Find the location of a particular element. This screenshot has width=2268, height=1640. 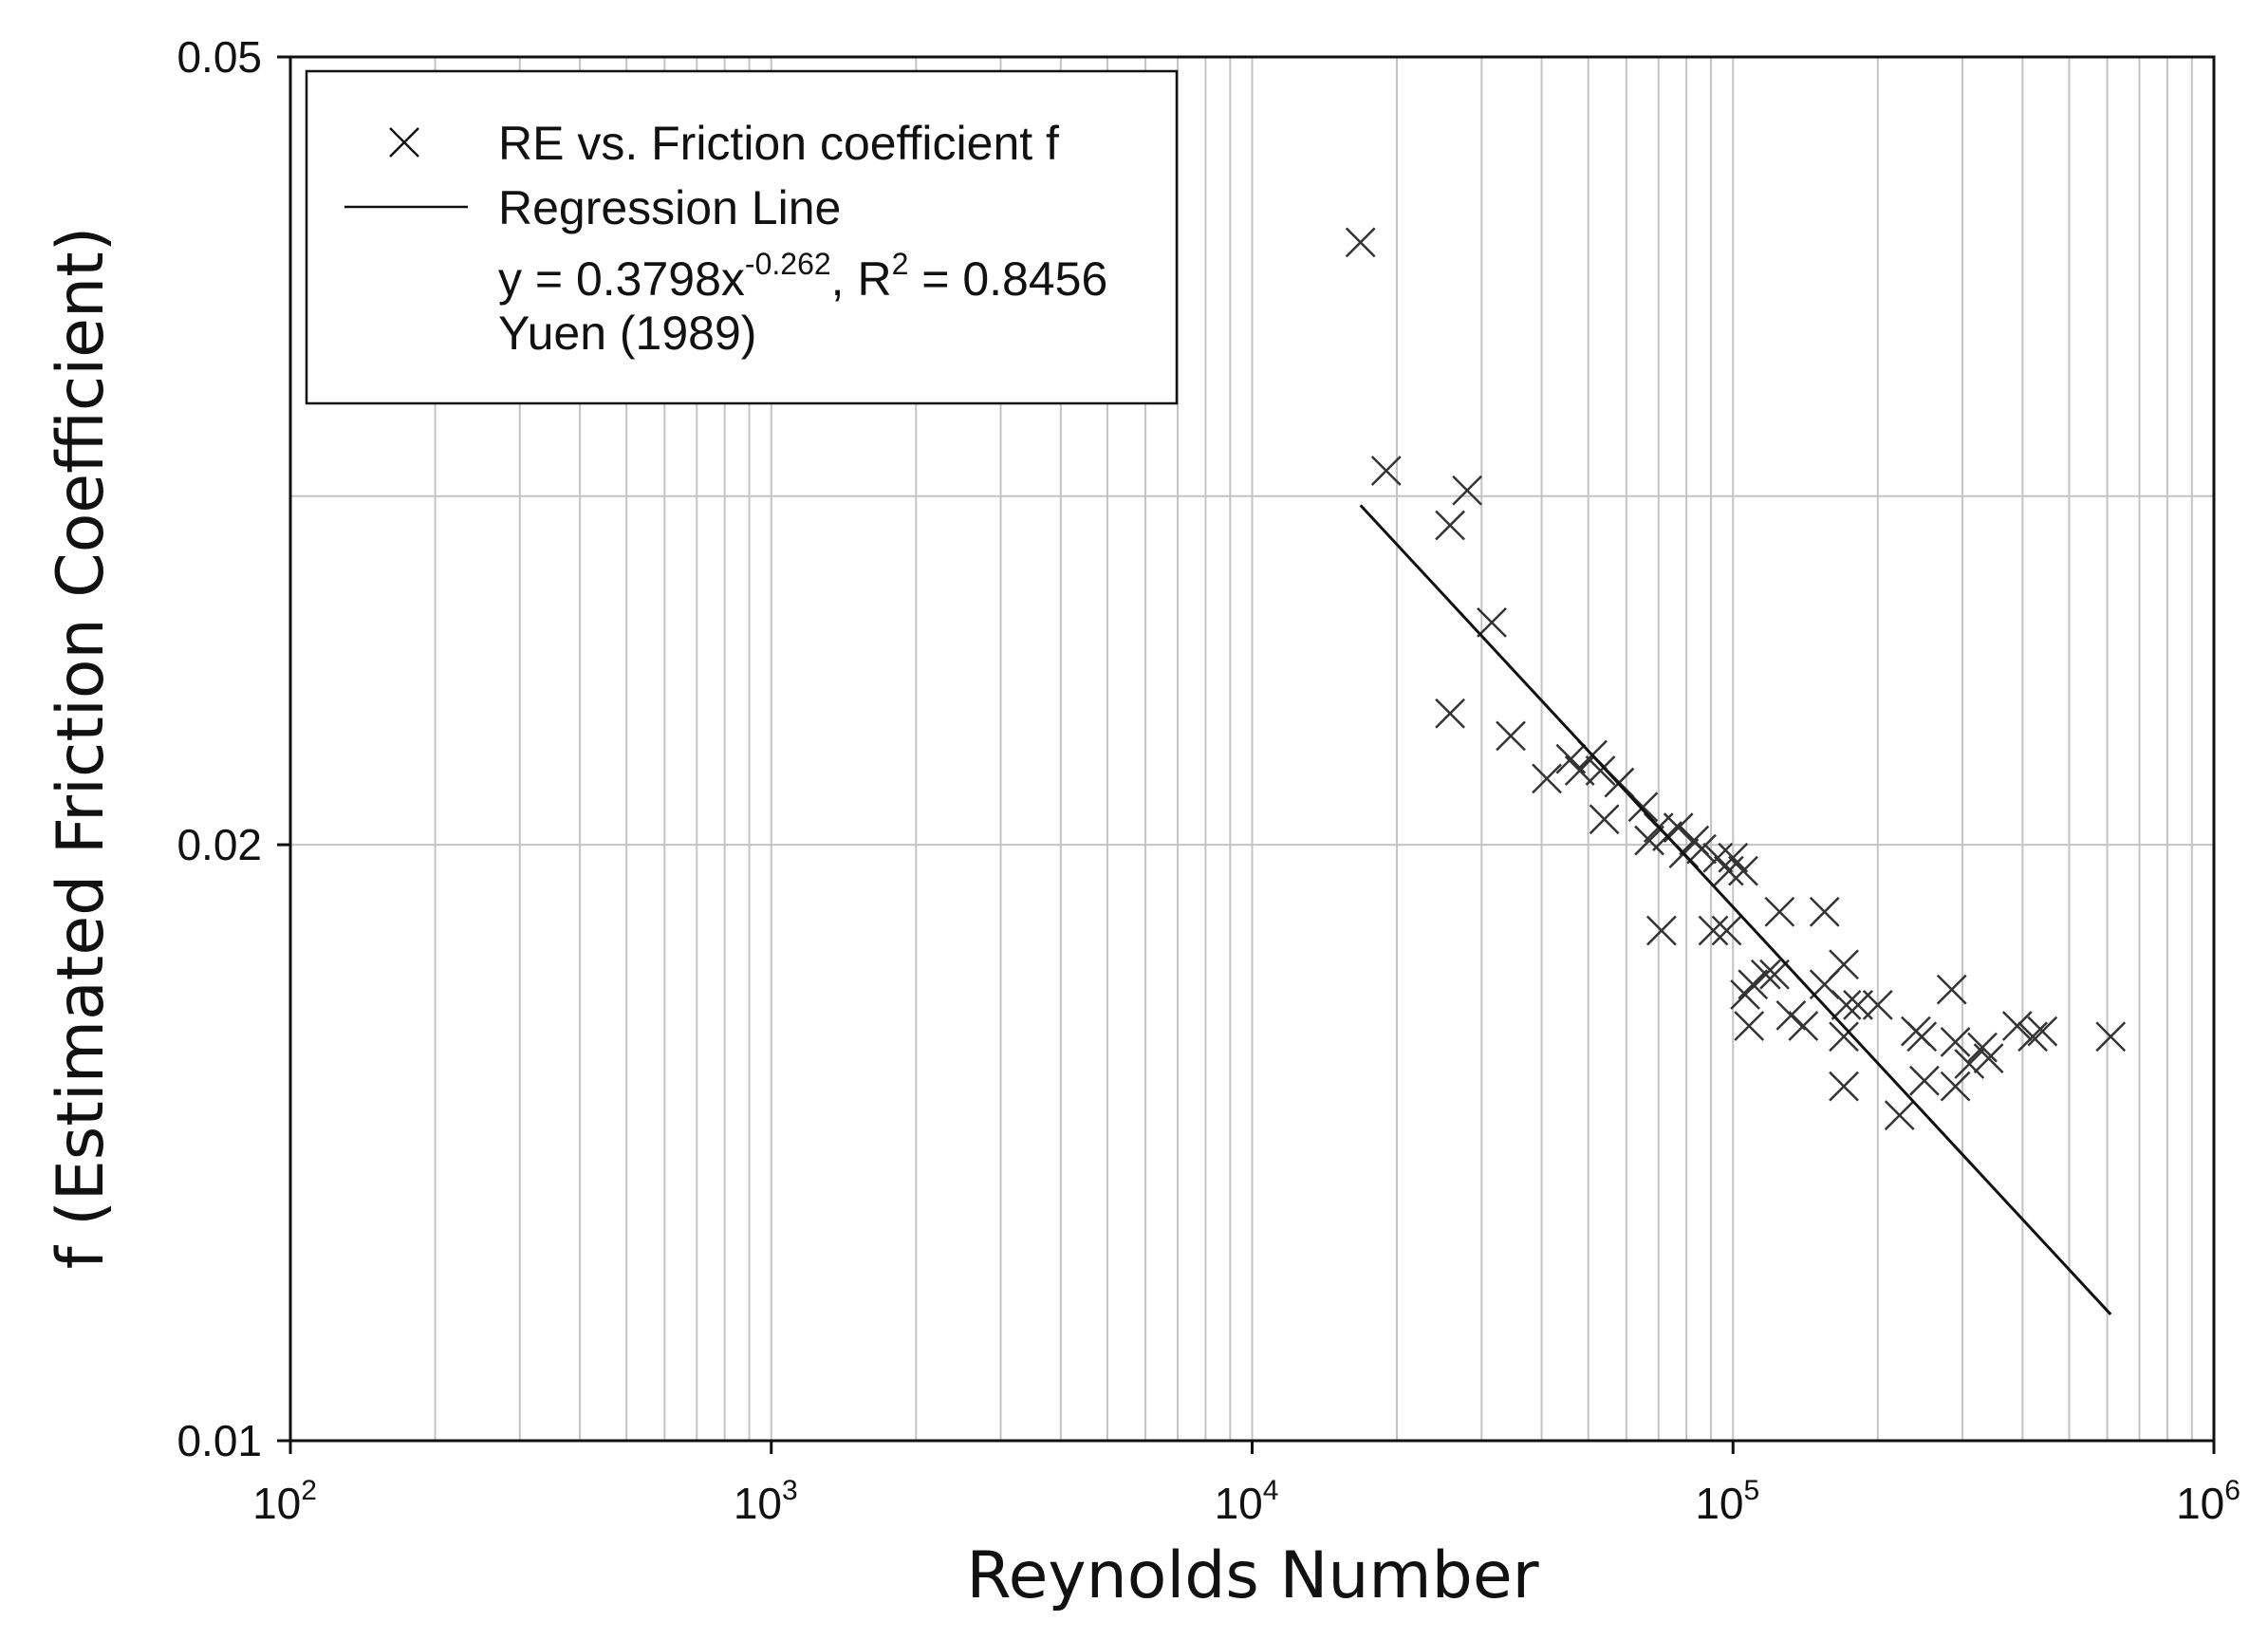

x-tick-label: 10⁴ is located at coordinates (1247, 1502).